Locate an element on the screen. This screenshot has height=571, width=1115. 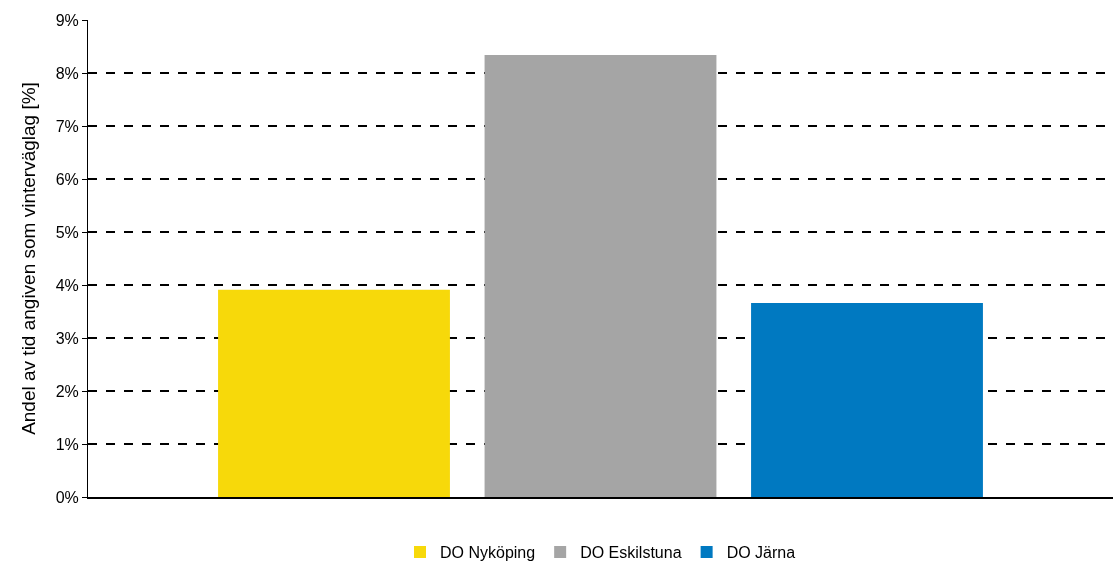
y-tick-label: 7% is located at coordinates (67, 126).